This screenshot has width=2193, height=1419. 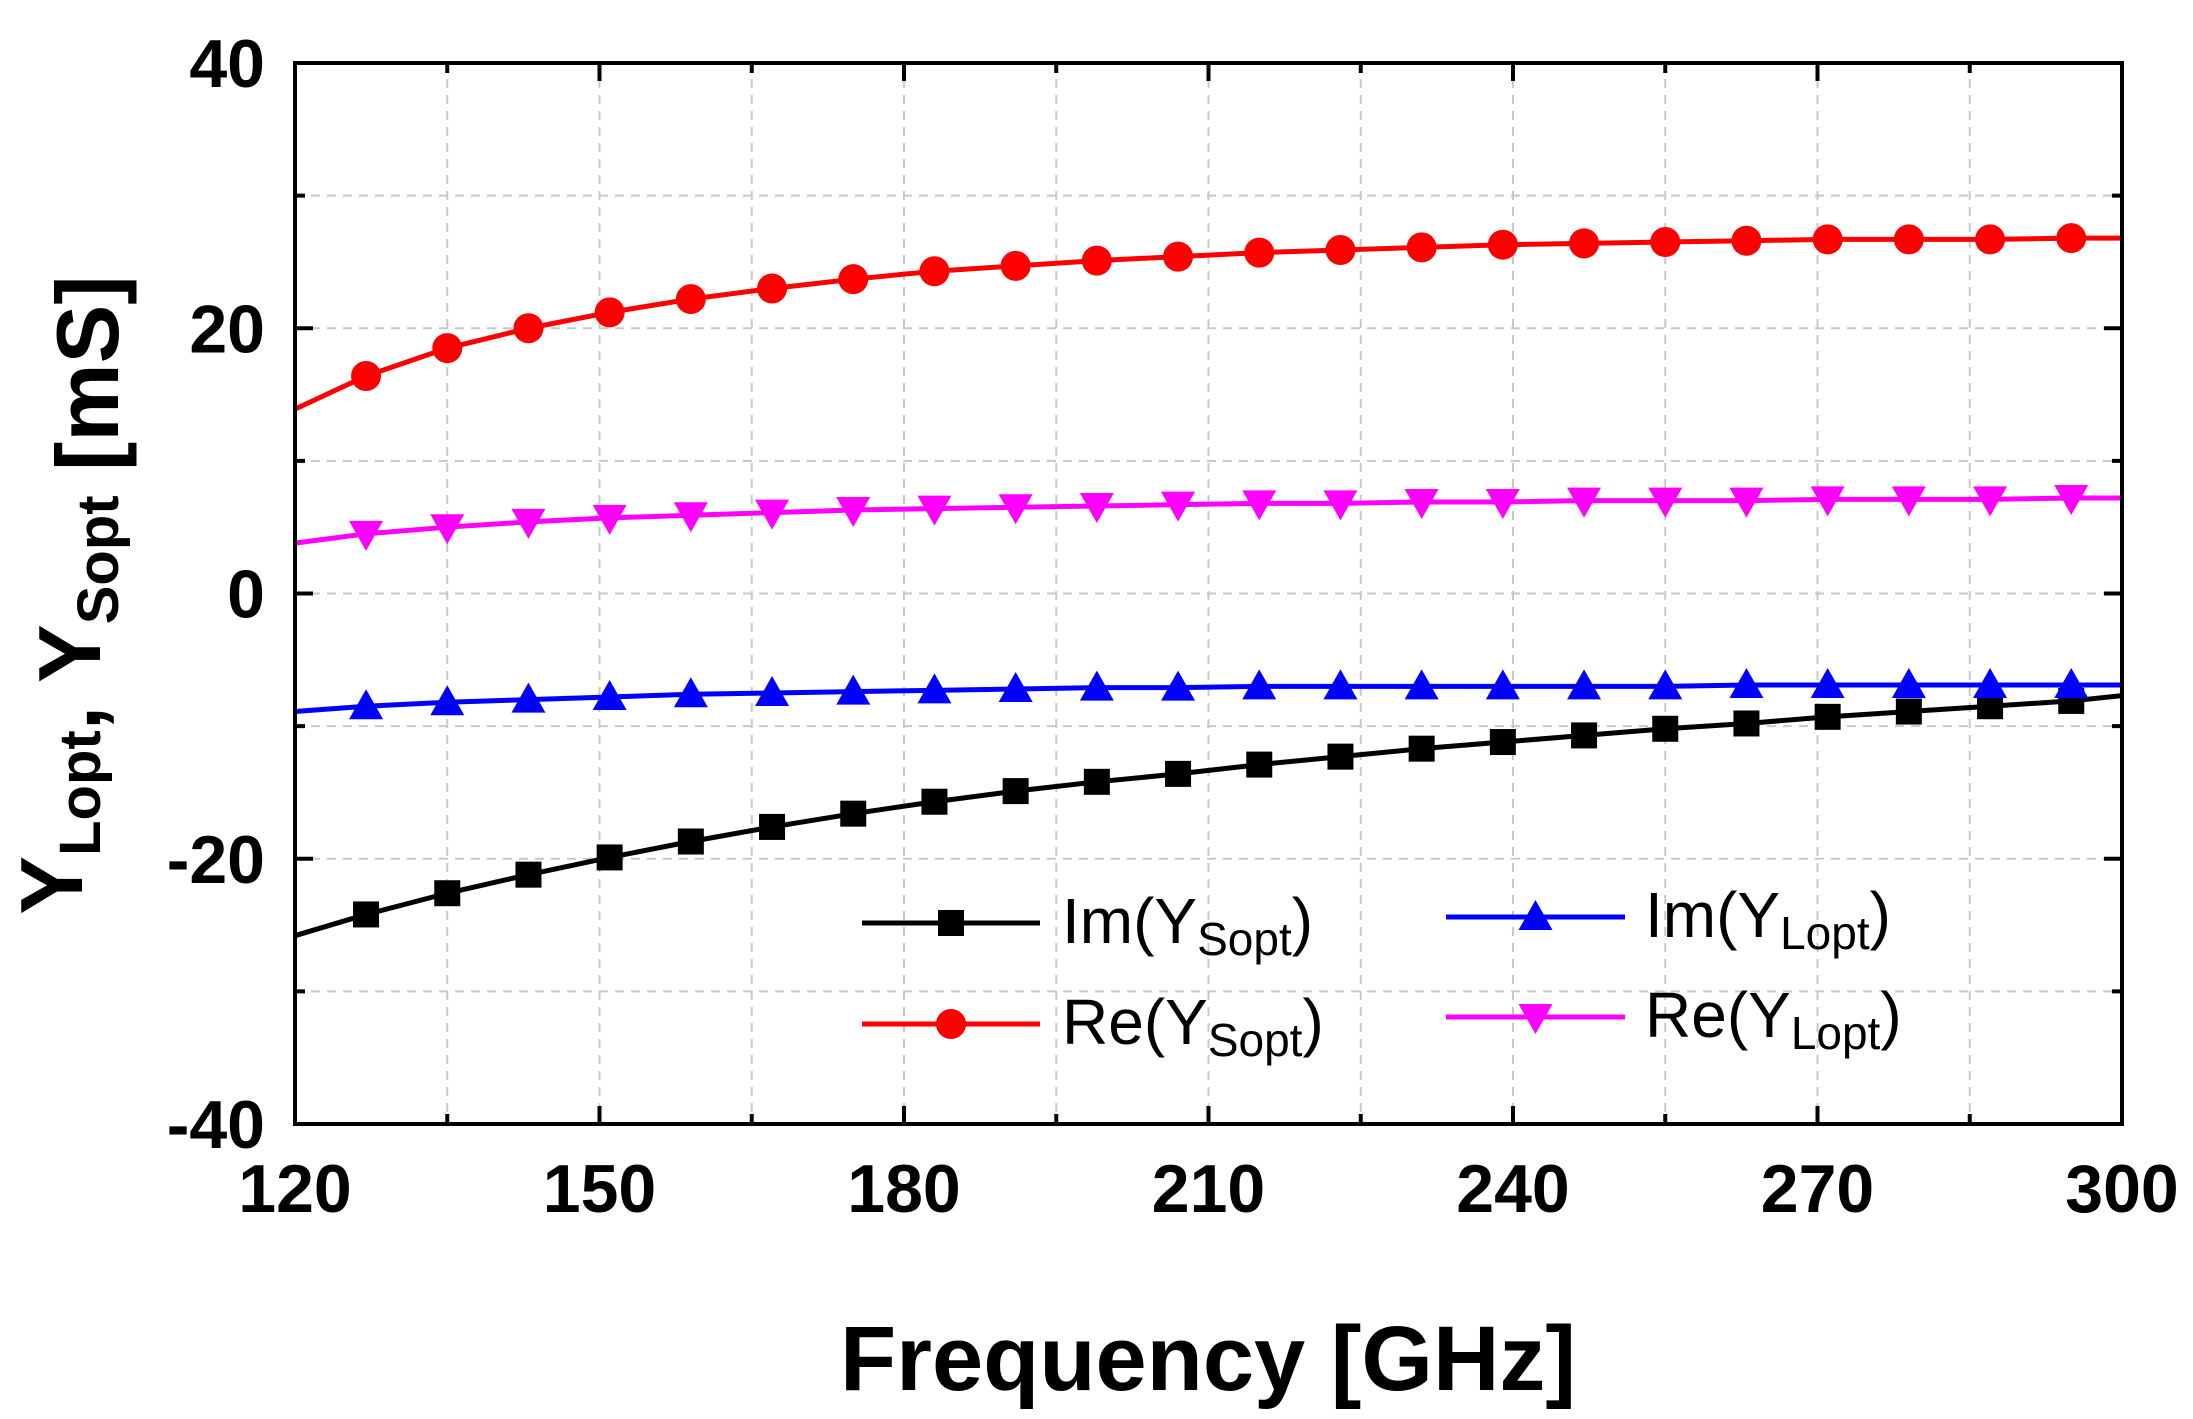 I want to click on y-axis-title-subscript: Lopt, so click(x=80, y=793).